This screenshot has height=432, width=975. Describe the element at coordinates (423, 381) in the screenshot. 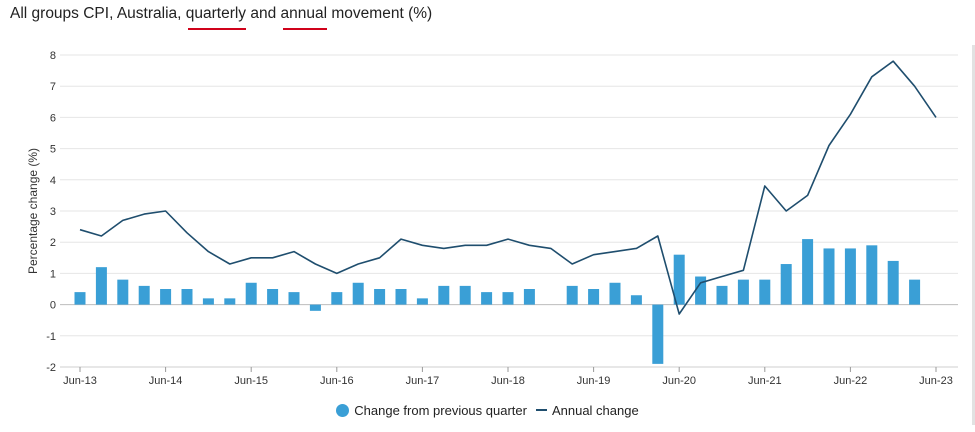

I see `x-tick-label: Jun-17` at that location.